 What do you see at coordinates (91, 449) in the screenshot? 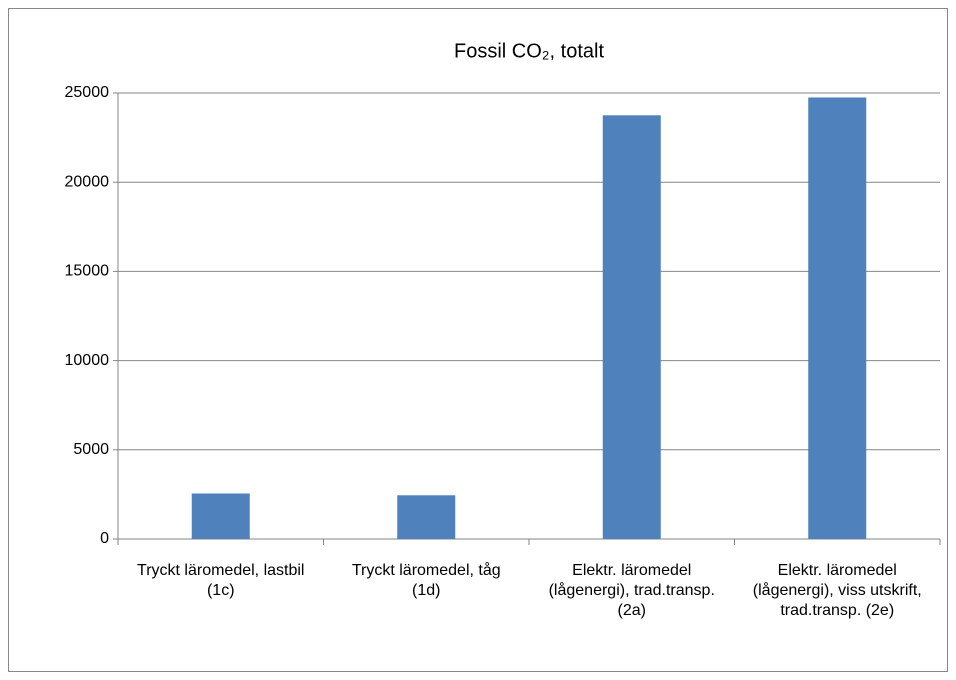
I see `y-tick-label: 5000` at bounding box center [91, 449].